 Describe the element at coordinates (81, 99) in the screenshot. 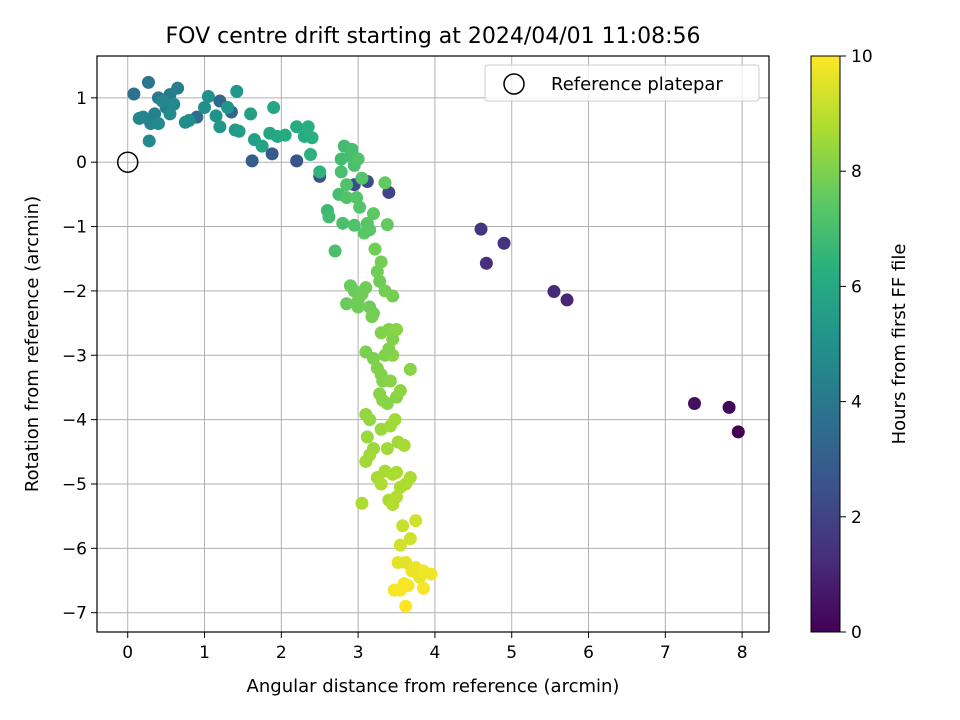

I see `y-tick-label: 1` at that location.